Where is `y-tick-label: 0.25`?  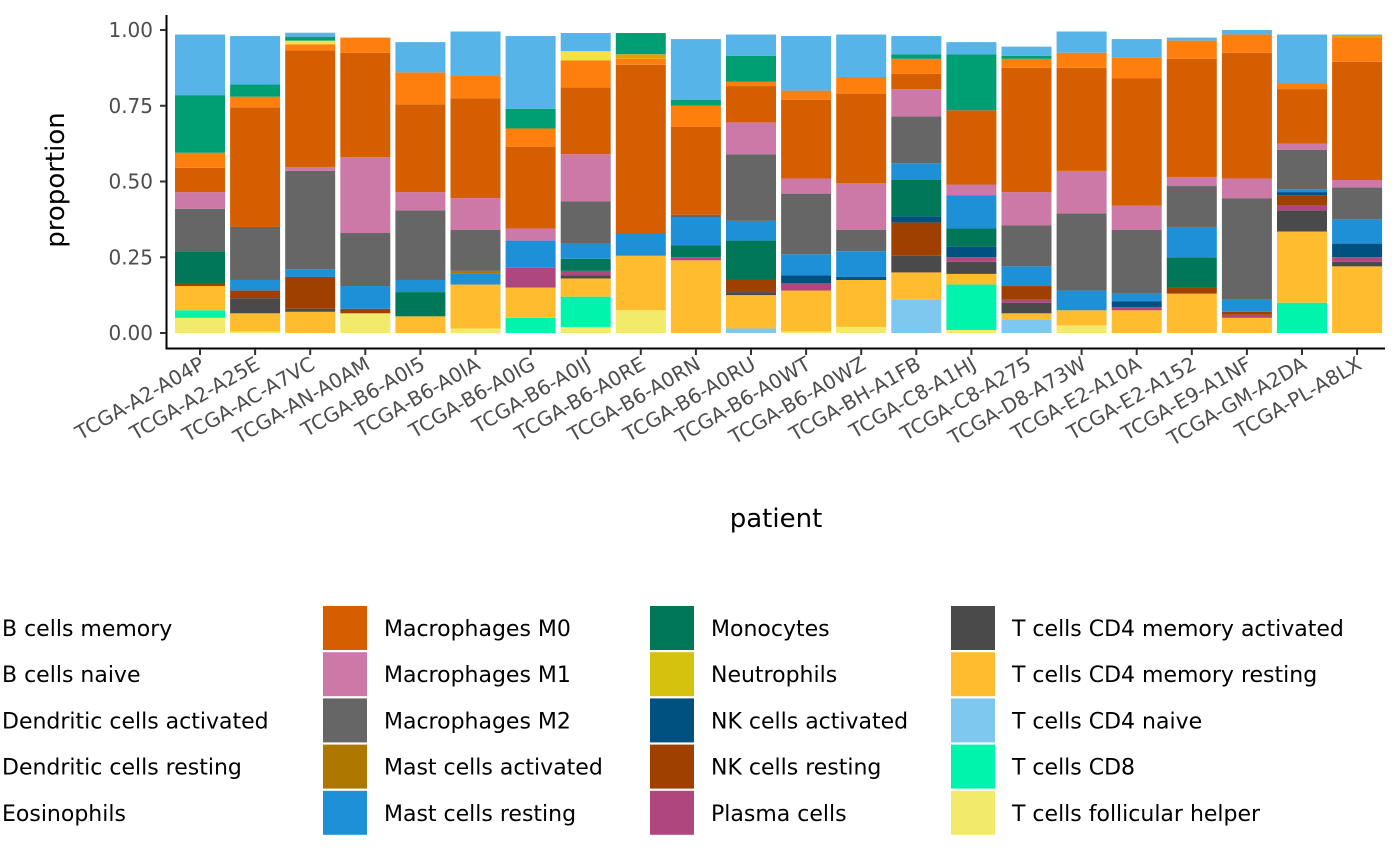 y-tick-label: 0.25 is located at coordinates (130, 257).